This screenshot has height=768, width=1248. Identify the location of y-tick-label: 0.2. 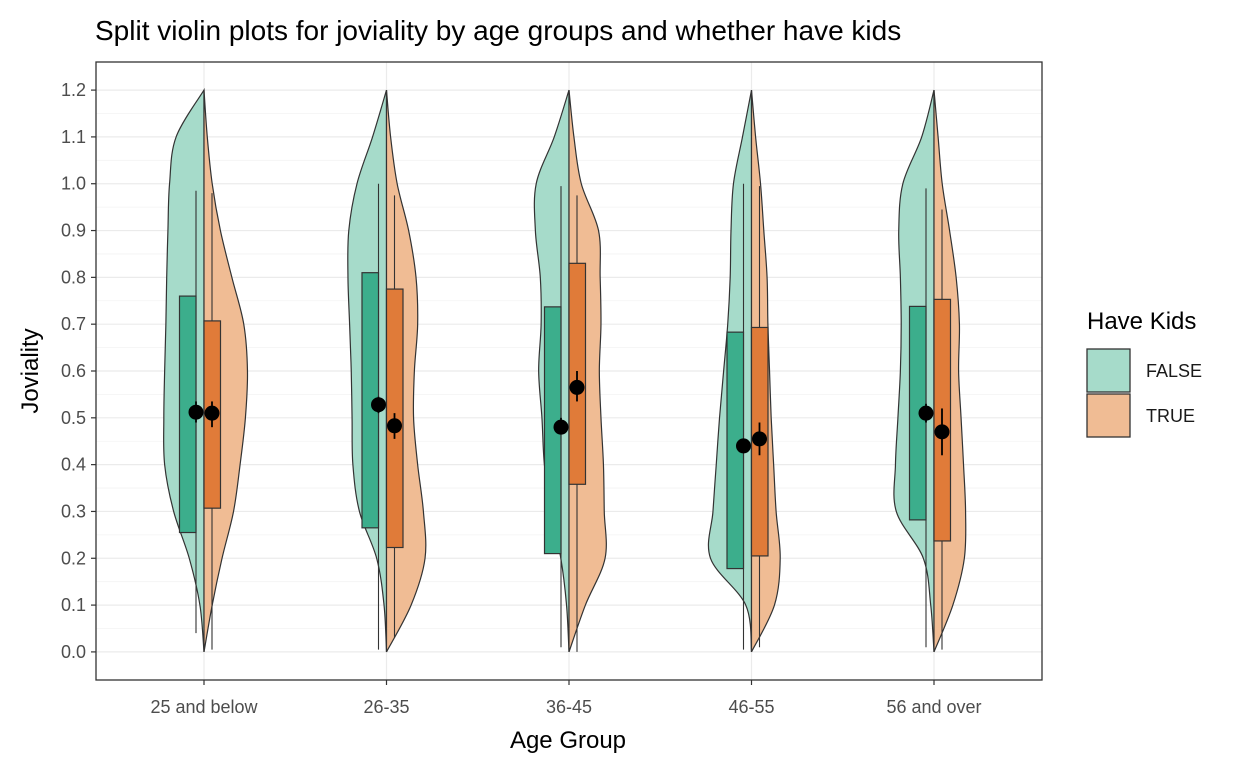
(73, 558).